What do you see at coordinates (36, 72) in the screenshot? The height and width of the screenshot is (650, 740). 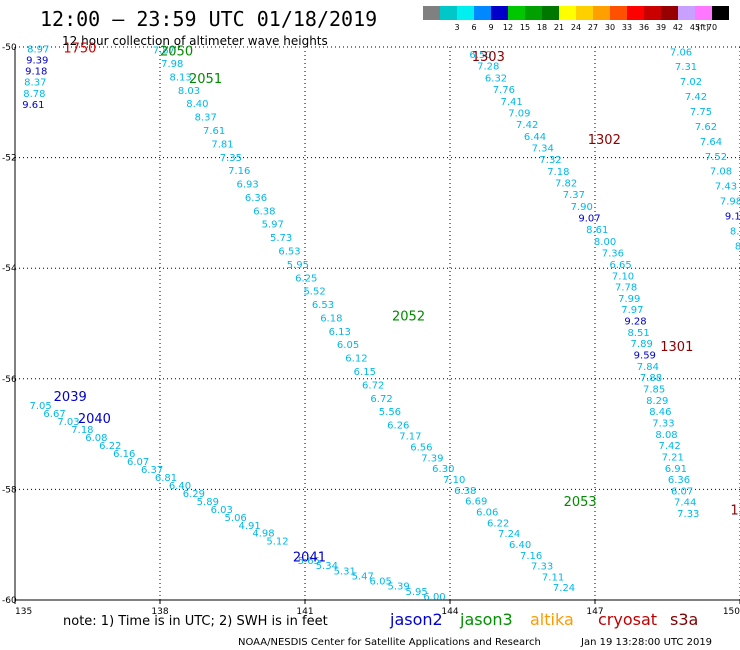 I see `wave-height-value: 9.18` at bounding box center [36, 72].